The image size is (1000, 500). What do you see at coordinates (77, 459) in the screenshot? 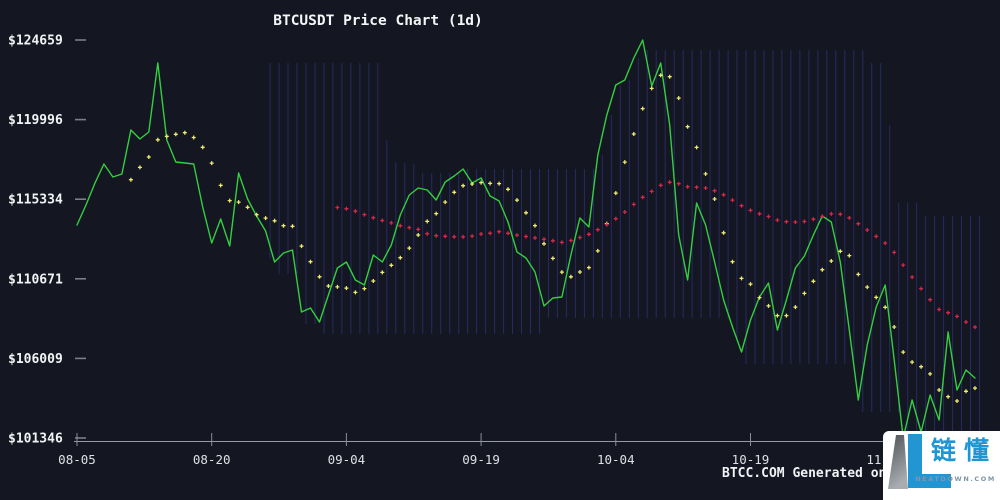
I see `x-axis-label: 08-05` at bounding box center [77, 459].